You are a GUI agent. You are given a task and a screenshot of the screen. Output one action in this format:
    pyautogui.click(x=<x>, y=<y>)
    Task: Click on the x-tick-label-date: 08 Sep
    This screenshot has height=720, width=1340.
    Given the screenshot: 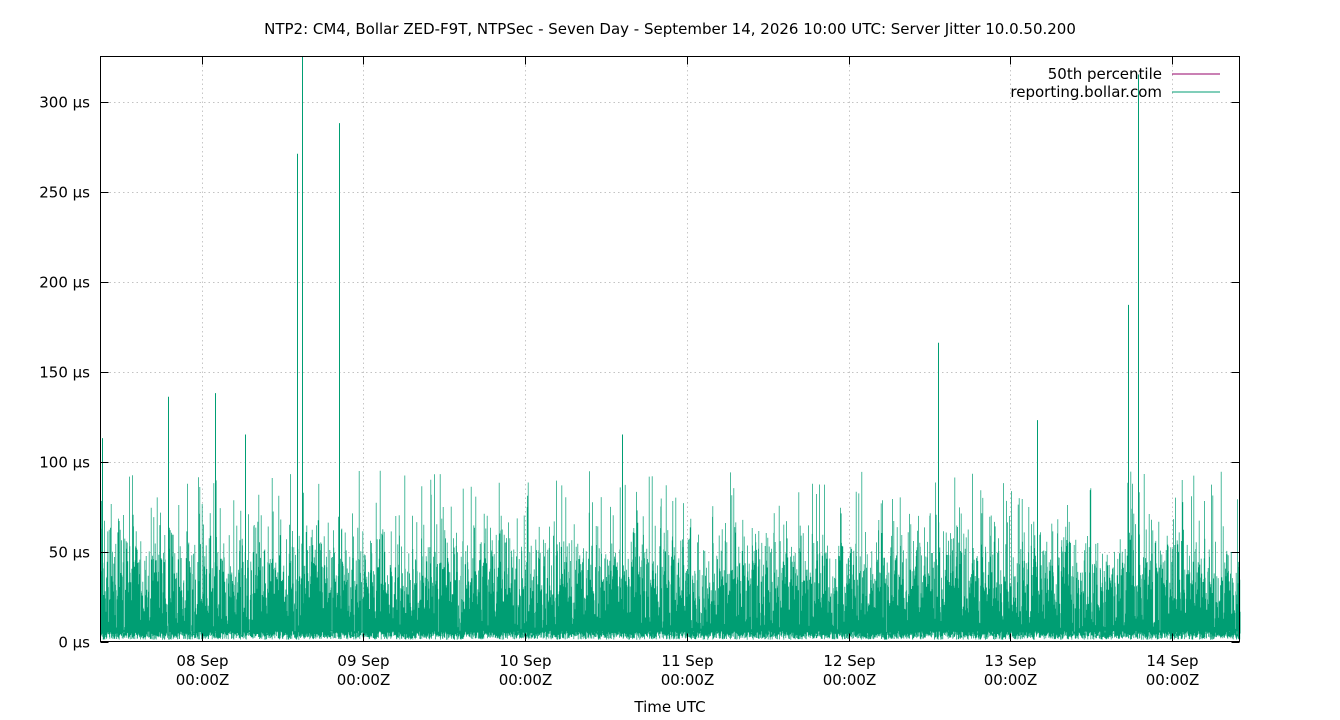 What is the action you would take?
    pyautogui.click(x=202, y=661)
    